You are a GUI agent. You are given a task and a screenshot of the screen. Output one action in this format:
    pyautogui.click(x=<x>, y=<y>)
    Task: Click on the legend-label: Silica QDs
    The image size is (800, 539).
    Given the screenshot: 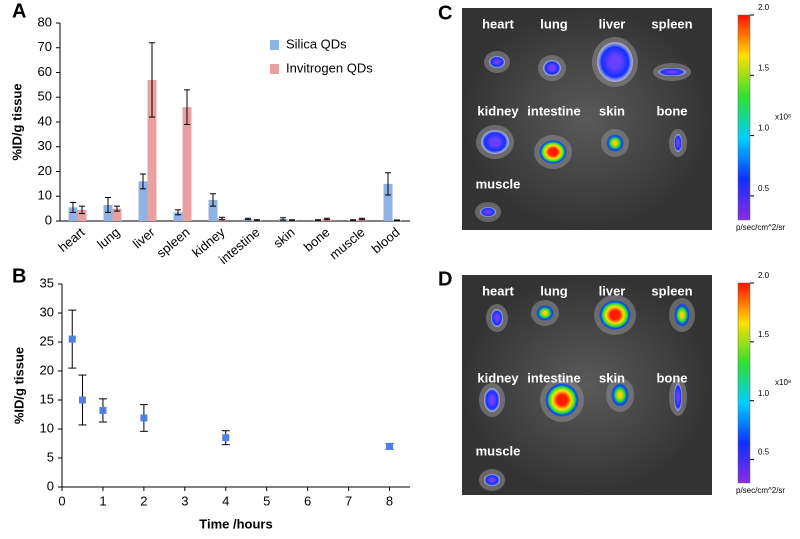 What is the action you would take?
    pyautogui.click(x=316, y=43)
    